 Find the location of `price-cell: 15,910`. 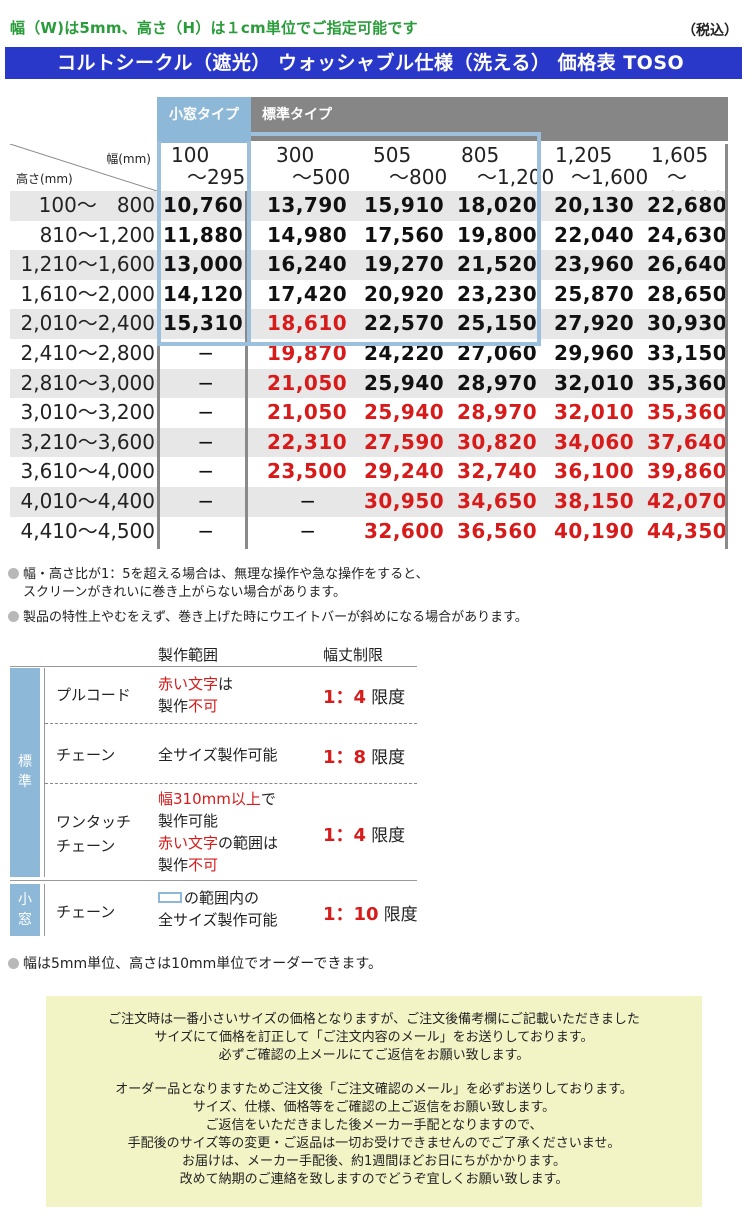

price-cell: 15,910 is located at coordinates (404, 205).